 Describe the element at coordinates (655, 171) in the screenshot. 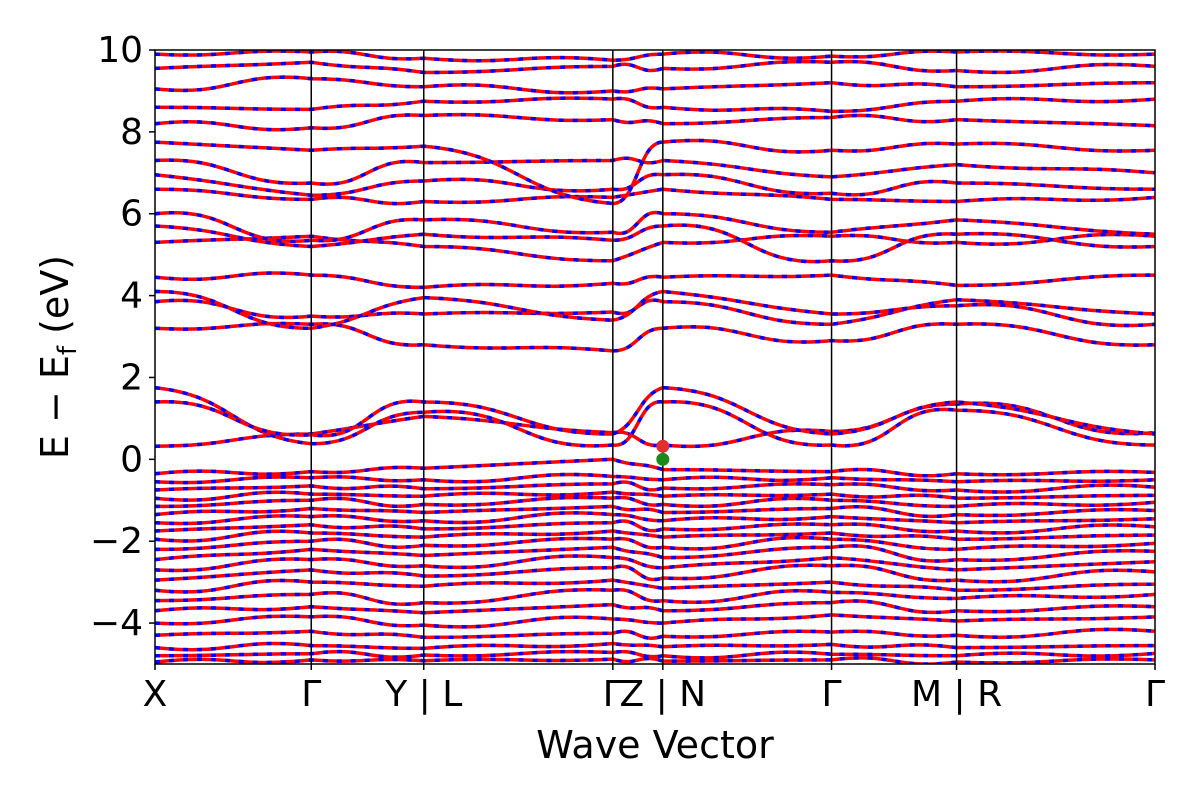

I see `band-33-spin-down` at that location.